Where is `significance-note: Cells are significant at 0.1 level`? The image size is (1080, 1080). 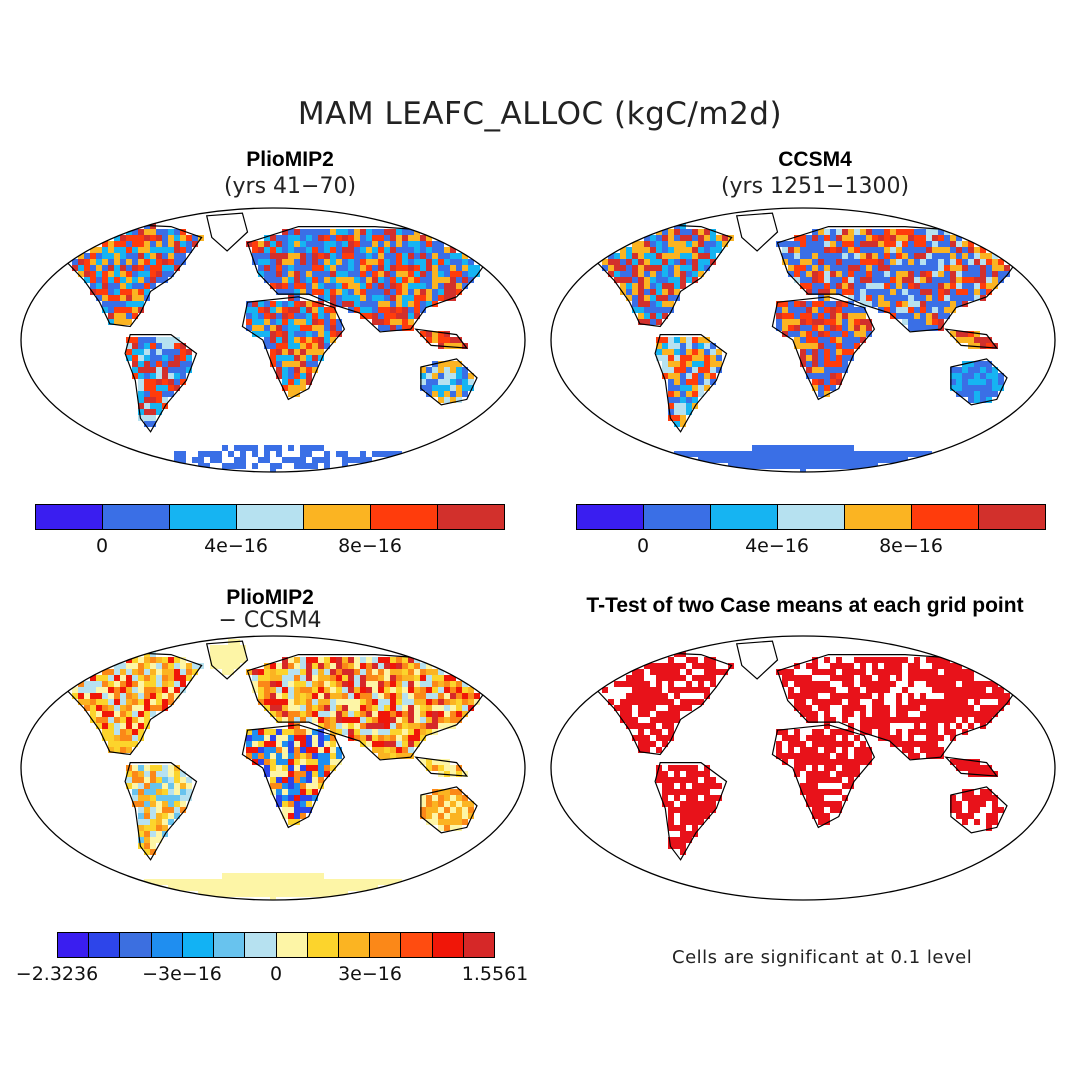
significance-note: Cells are significant at 0.1 level is located at coordinates (822, 957).